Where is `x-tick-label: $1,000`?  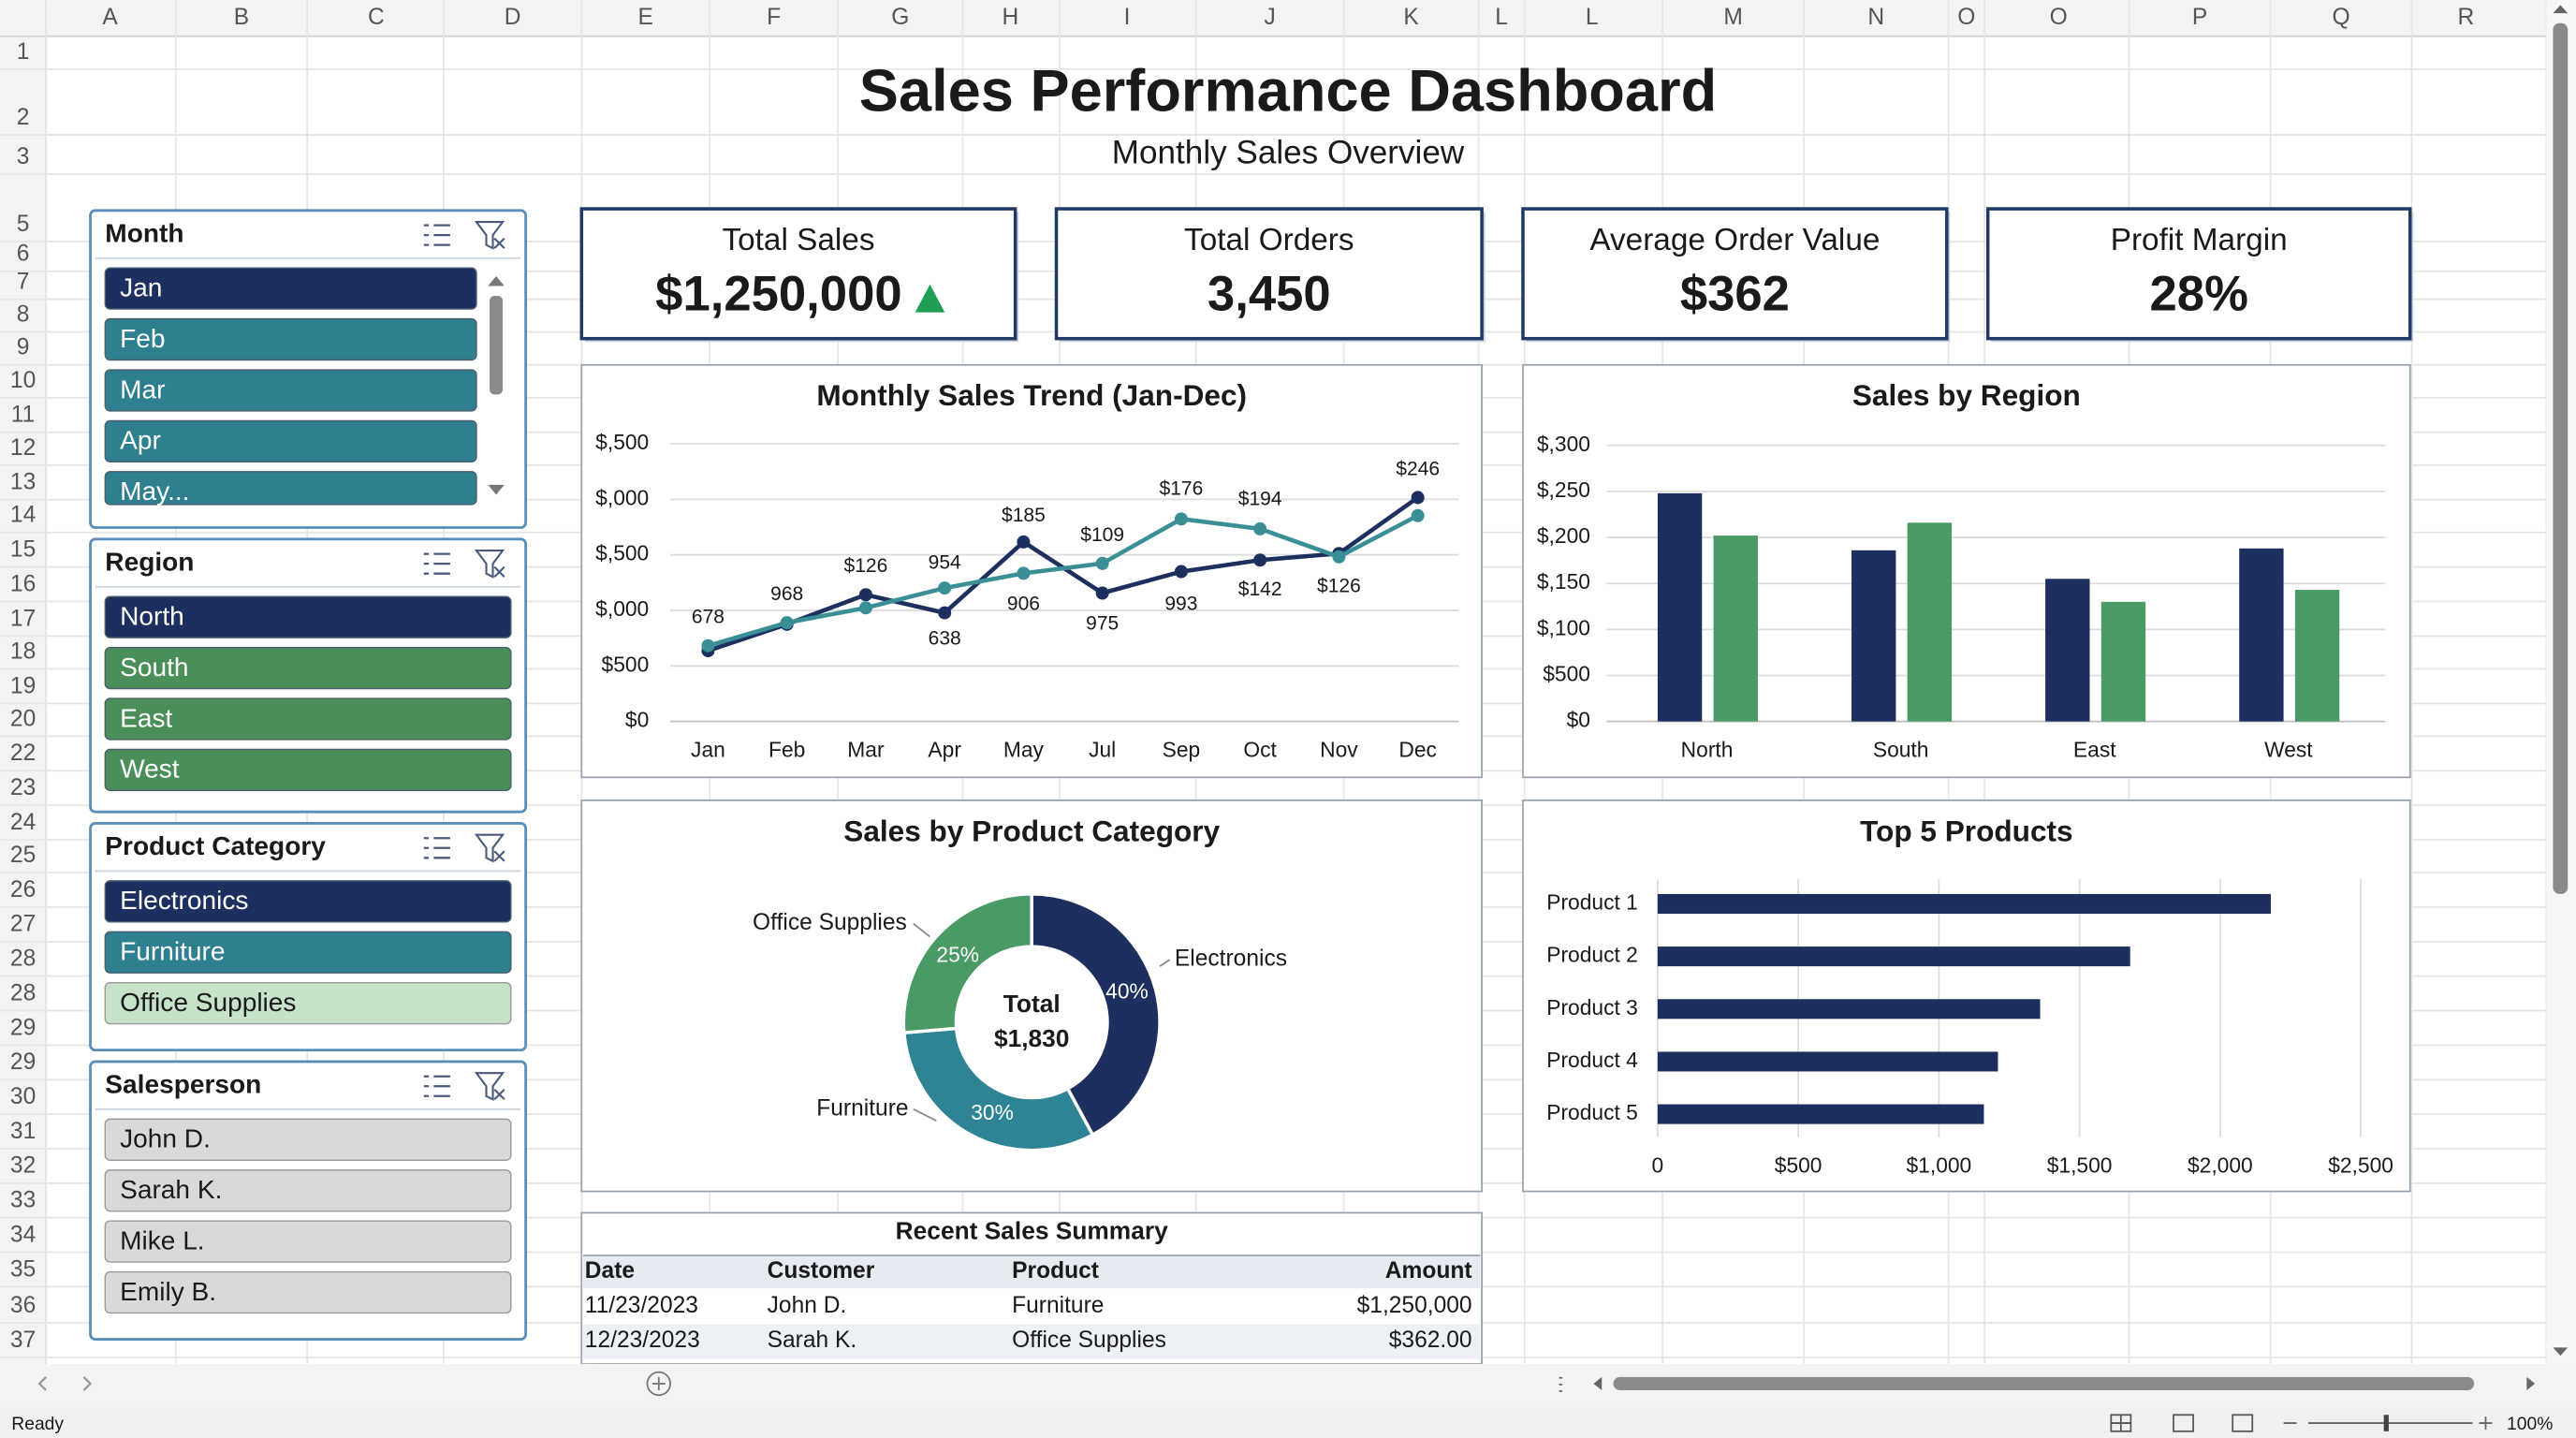
x-tick-label: $1,000 is located at coordinates (1939, 1164).